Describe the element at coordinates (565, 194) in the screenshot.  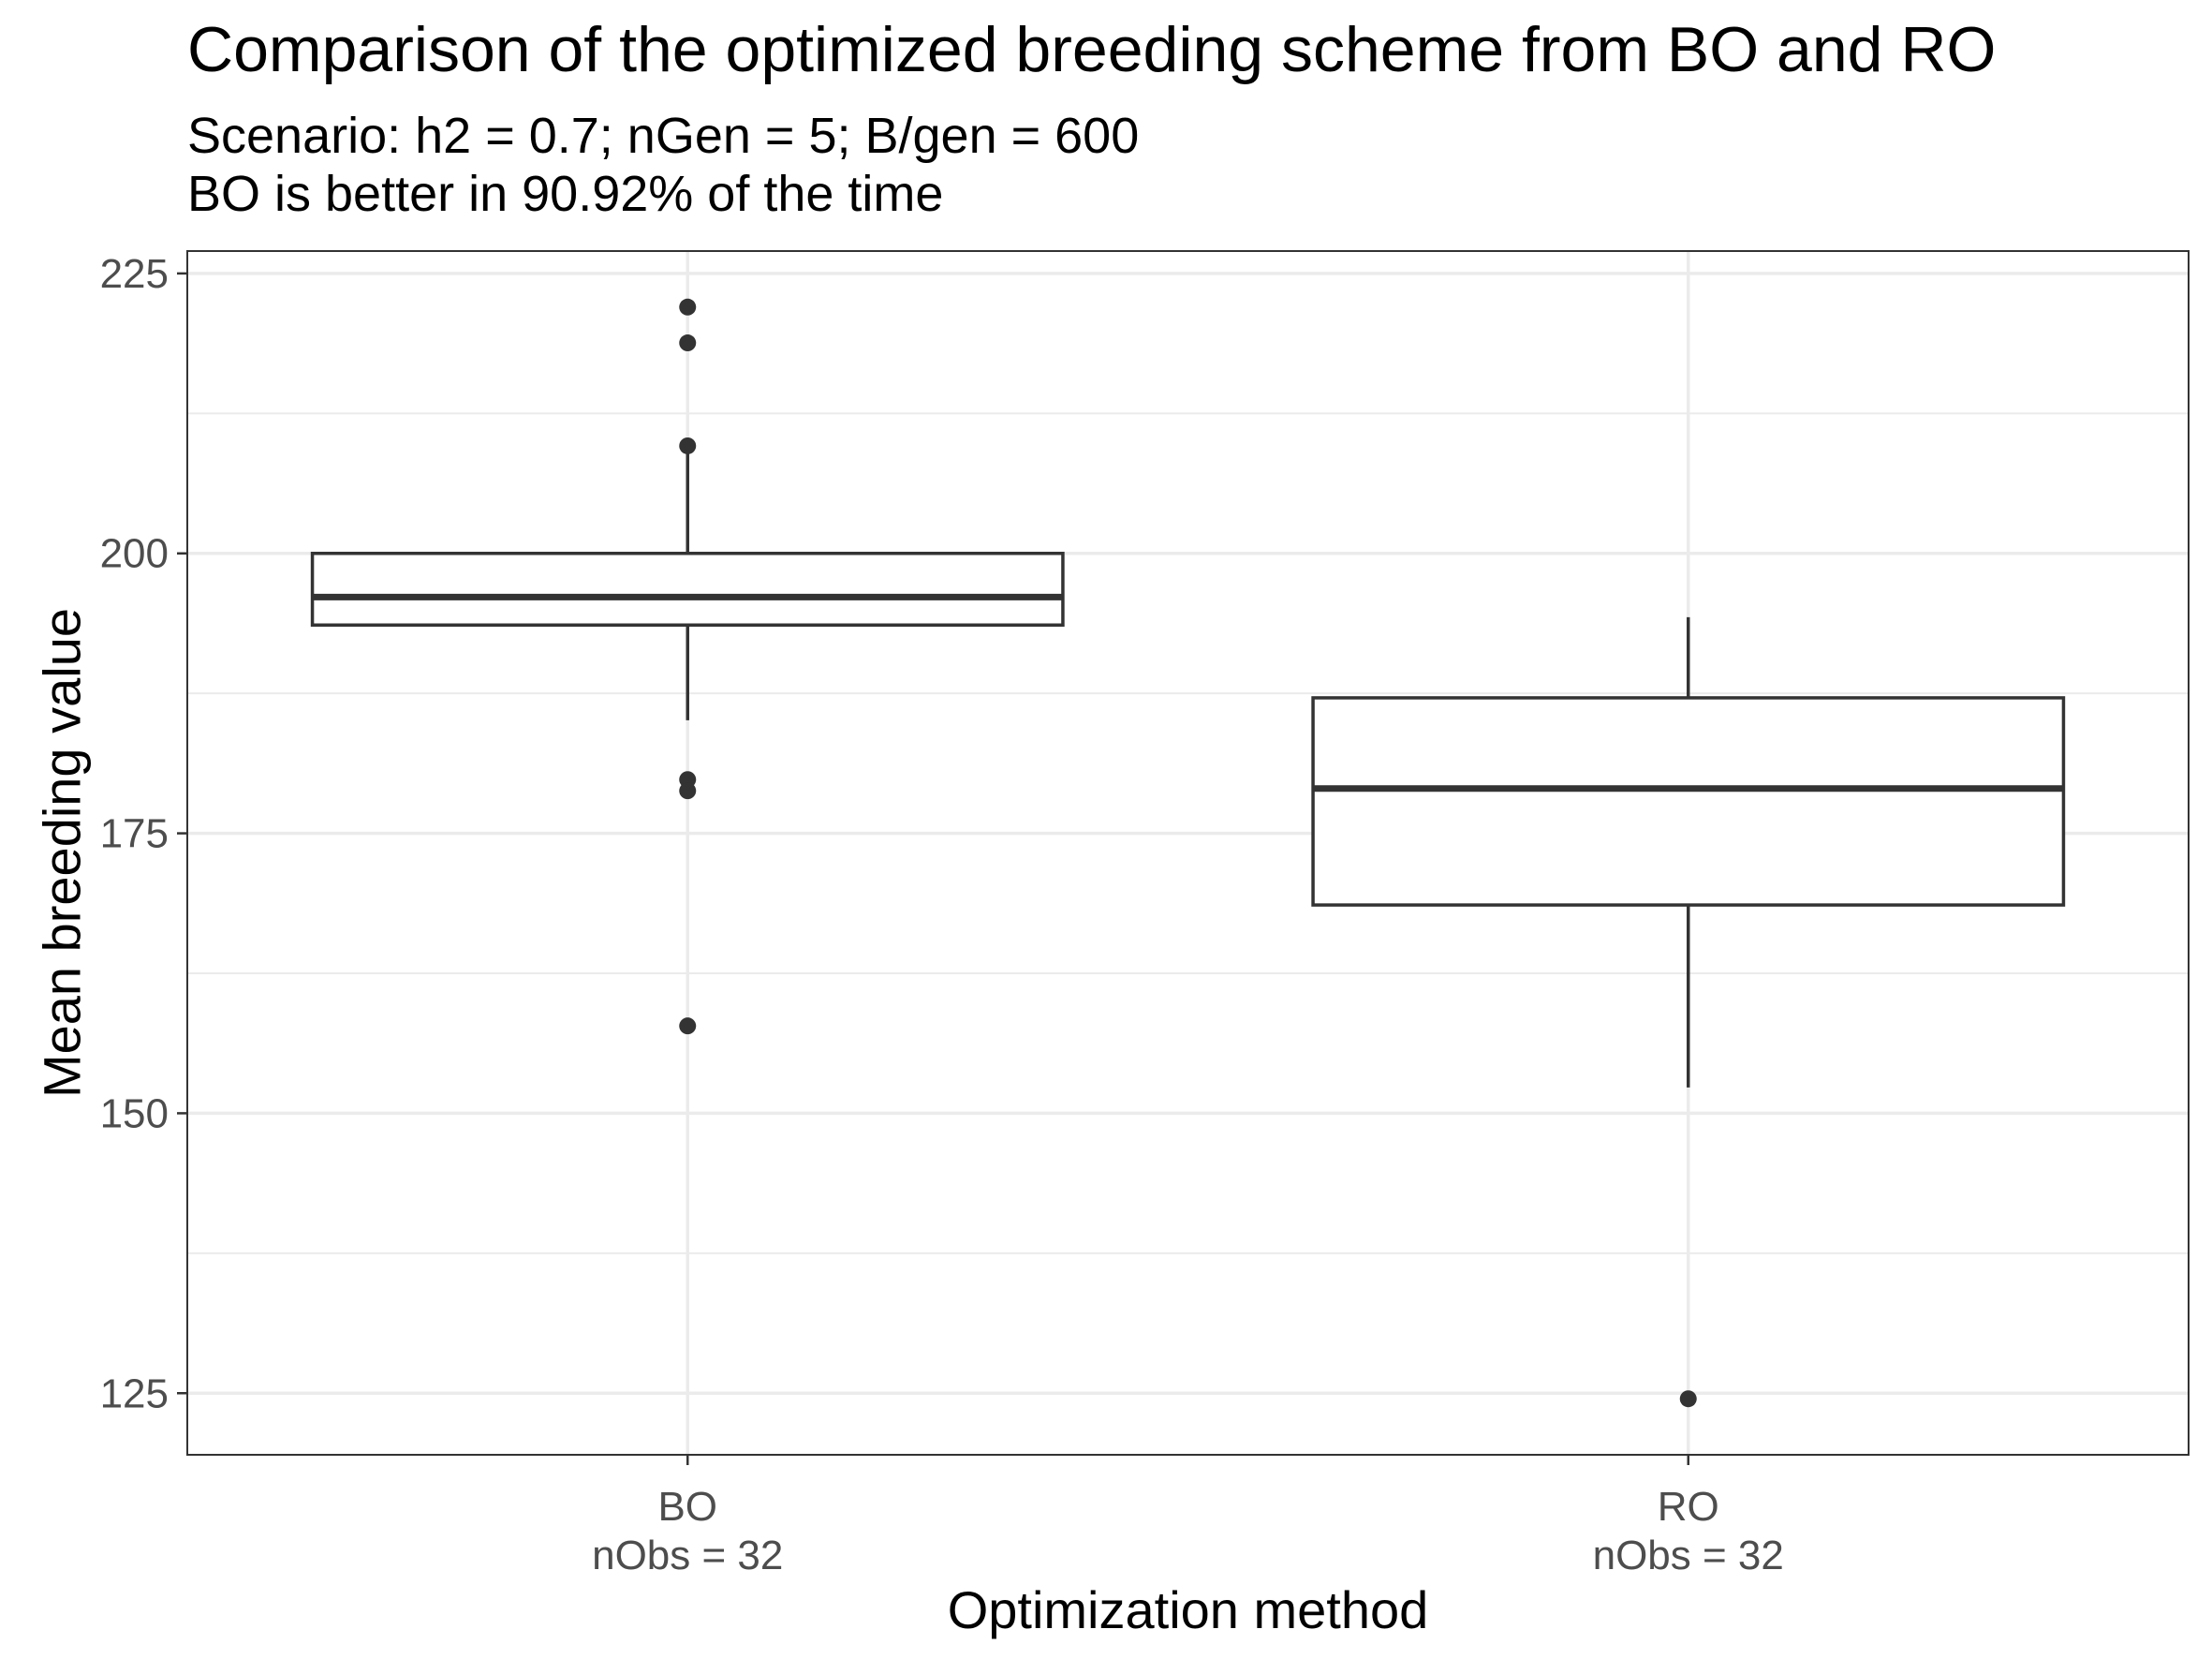
I see `chart-subtitle-result: BO is better in 90.92% of the time` at that location.